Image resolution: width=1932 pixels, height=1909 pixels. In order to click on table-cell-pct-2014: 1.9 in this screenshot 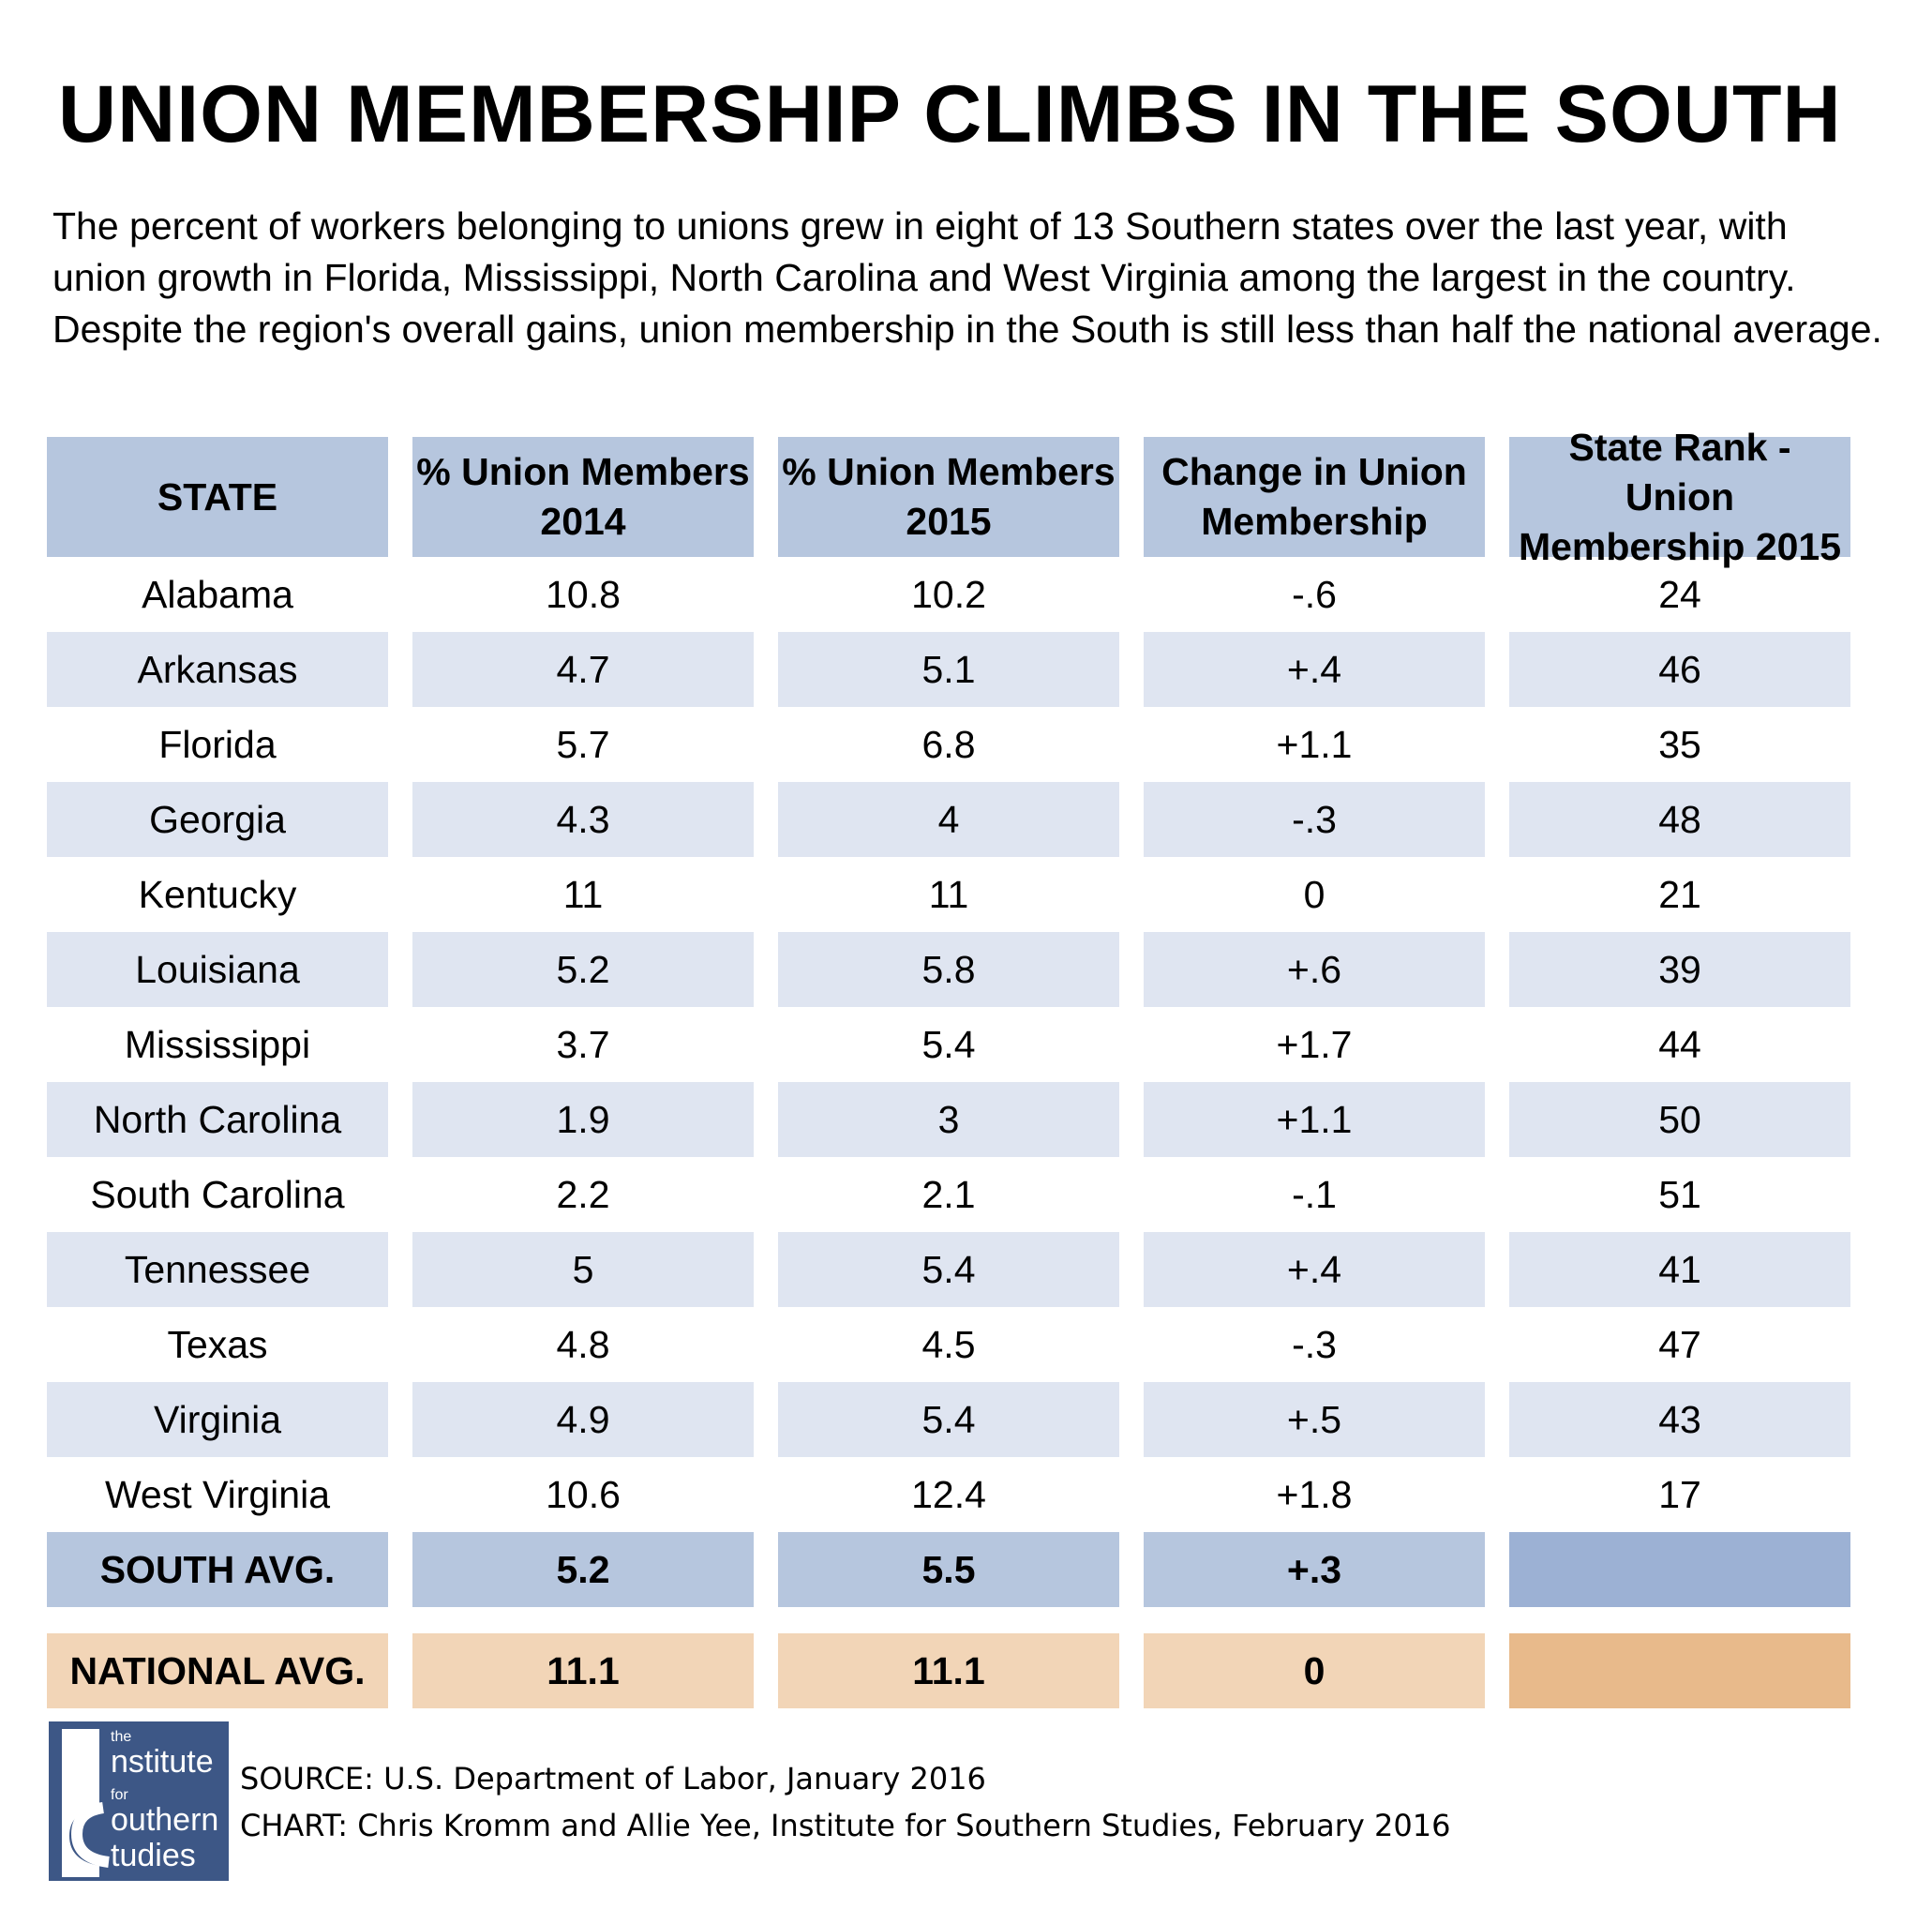, I will do `click(583, 1119)`.